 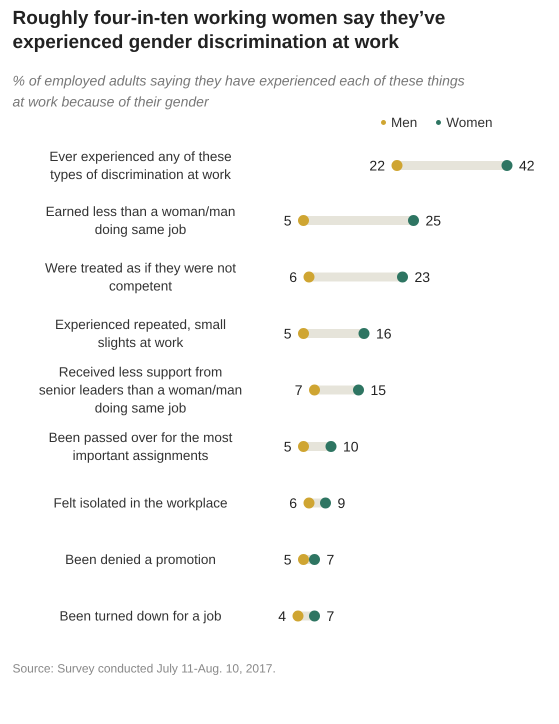 What do you see at coordinates (351, 446) in the screenshot?
I see `data-label: 10` at bounding box center [351, 446].